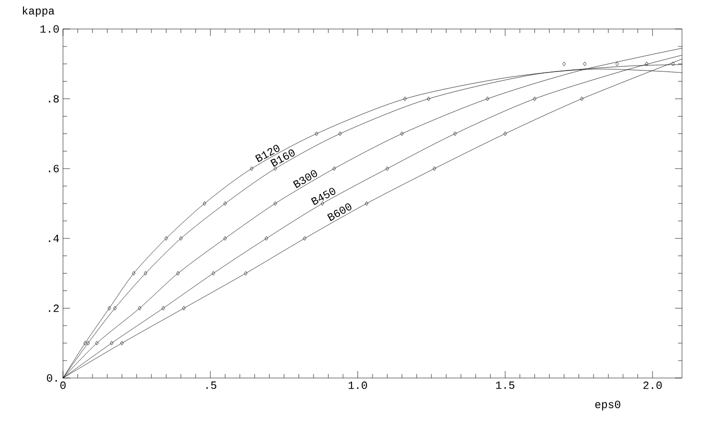 Image resolution: width=708 pixels, height=437 pixels. Describe the element at coordinates (211, 385) in the screenshot. I see `x-tick-label: .5` at that location.